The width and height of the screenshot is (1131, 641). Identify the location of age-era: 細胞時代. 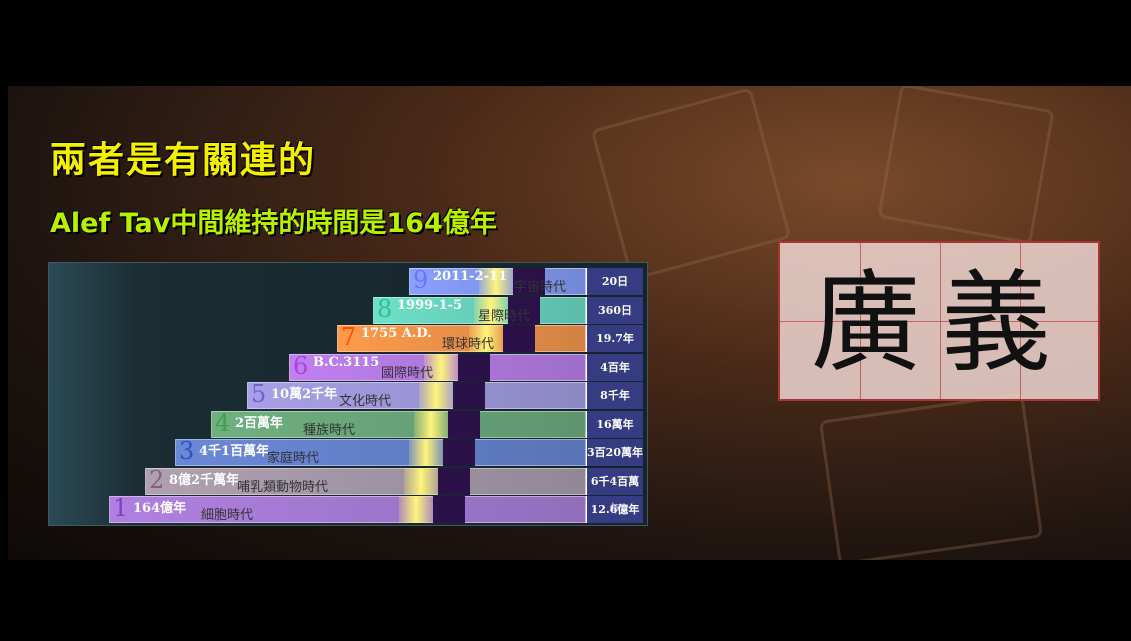
(227, 515).